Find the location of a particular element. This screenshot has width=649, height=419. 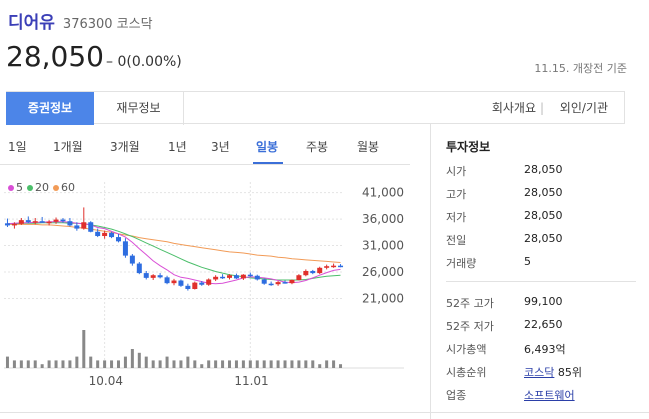

ma20-line is located at coordinates (174, 251).